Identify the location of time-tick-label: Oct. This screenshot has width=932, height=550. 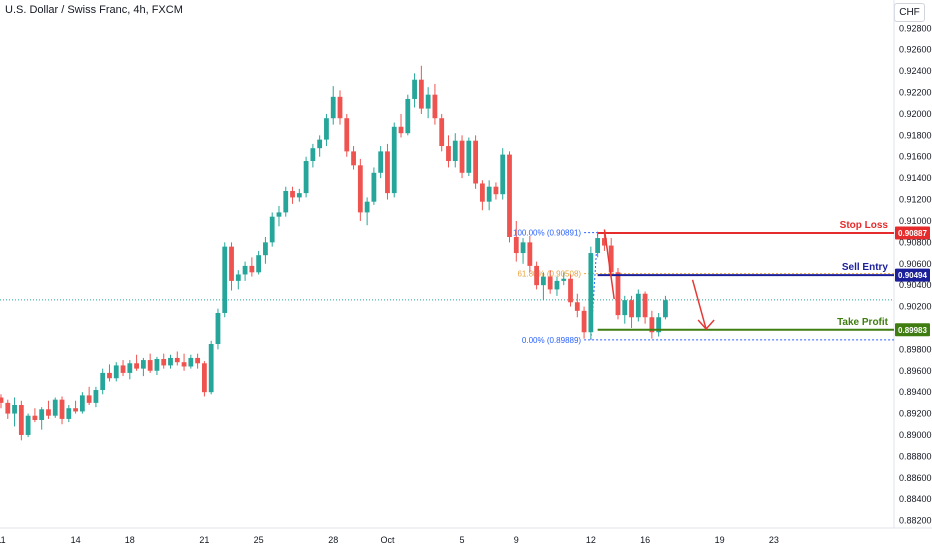
(387, 540).